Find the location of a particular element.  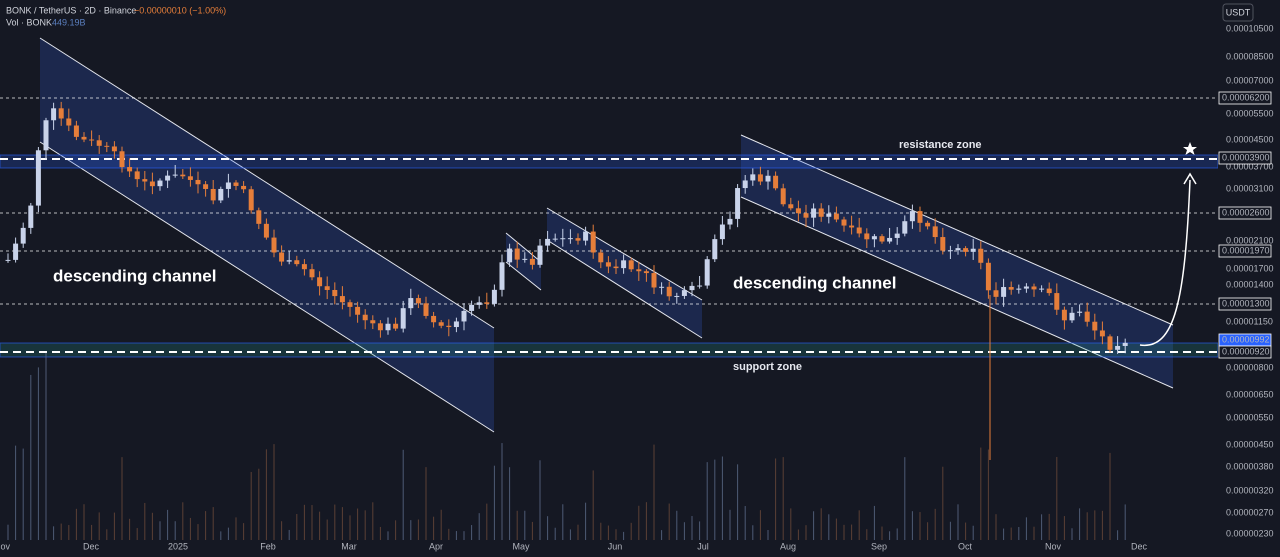

arrow-head is located at coordinates (1190, 178).